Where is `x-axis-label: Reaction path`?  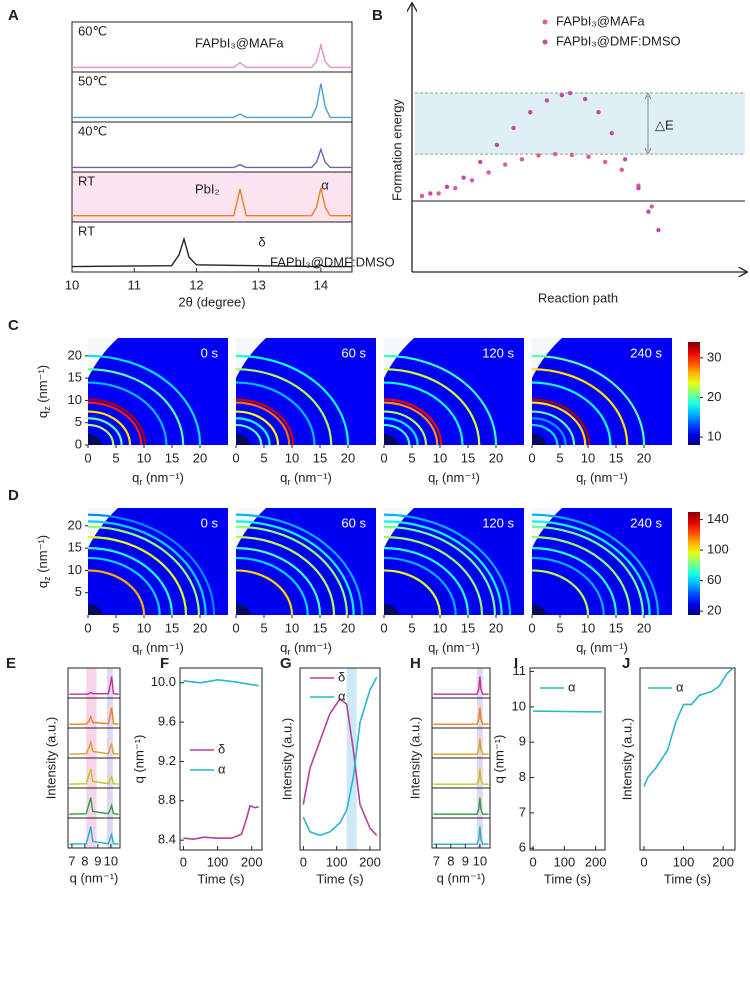 x-axis-label: Reaction path is located at coordinates (578, 297).